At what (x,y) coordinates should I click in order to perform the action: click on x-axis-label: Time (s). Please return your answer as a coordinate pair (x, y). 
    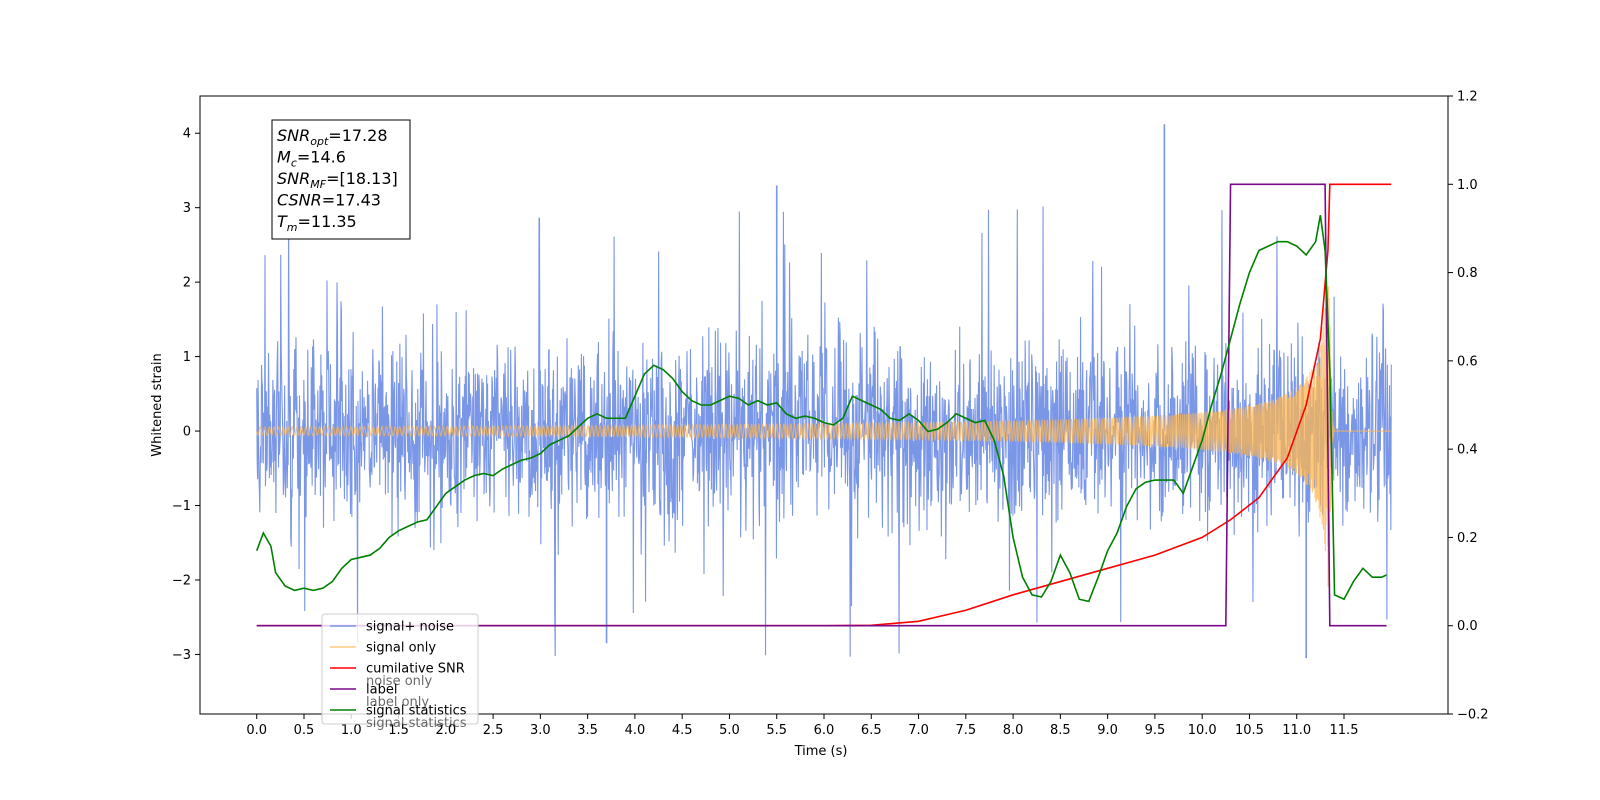
    Looking at the image, I should click on (821, 751).